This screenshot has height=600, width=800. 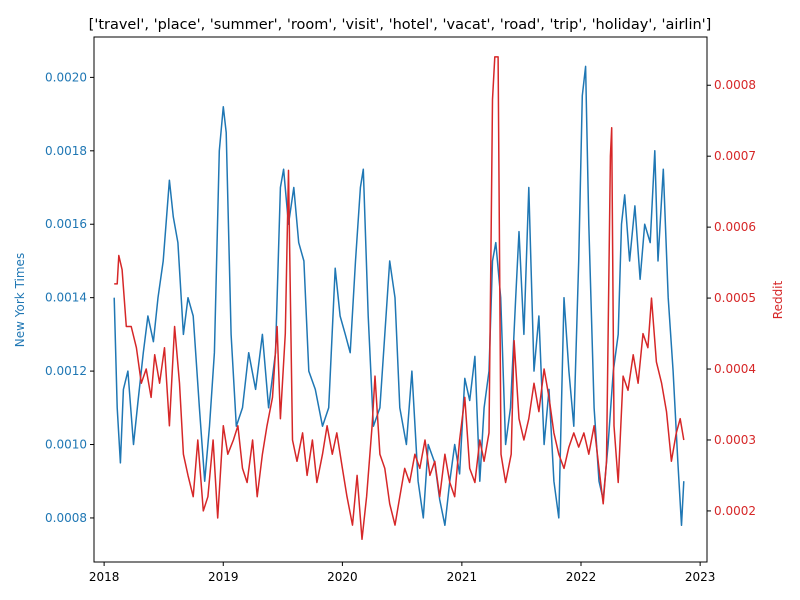 I want to click on left-y-tick-label: 0.0018, so click(x=66, y=151).